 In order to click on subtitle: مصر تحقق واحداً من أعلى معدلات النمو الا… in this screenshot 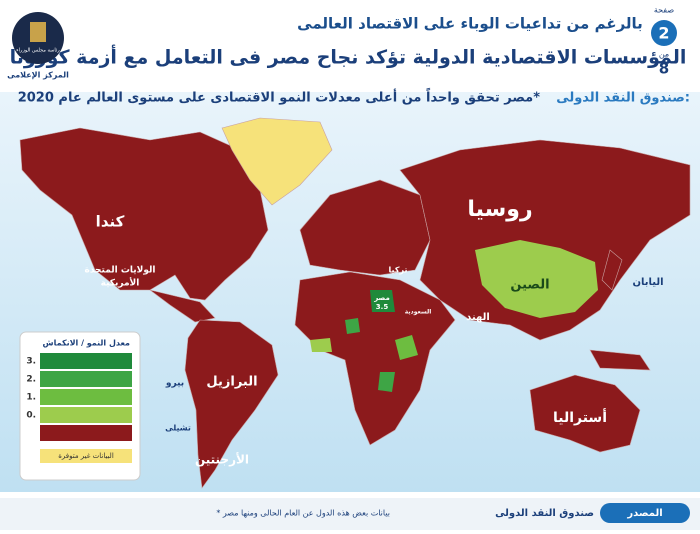, I will do `click(279, 97)`.